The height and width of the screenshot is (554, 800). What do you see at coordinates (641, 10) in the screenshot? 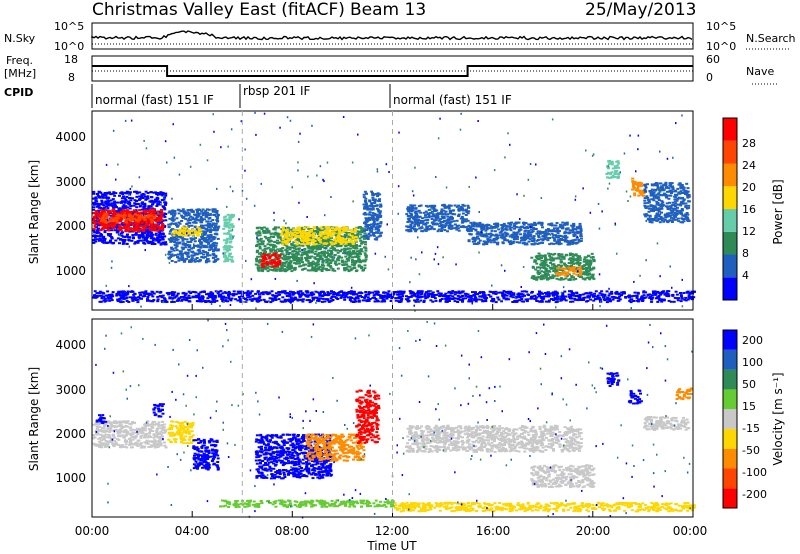
I see `date-label: 25/May/2013` at bounding box center [641, 10].